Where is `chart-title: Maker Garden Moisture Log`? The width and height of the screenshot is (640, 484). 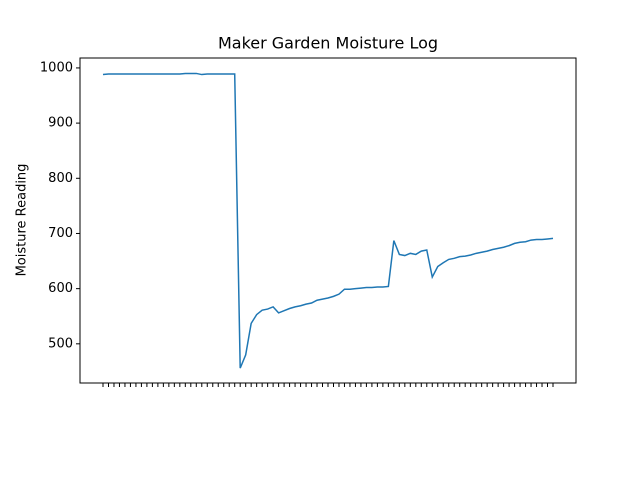 chart-title: Maker Garden Moisture Log is located at coordinates (328, 43).